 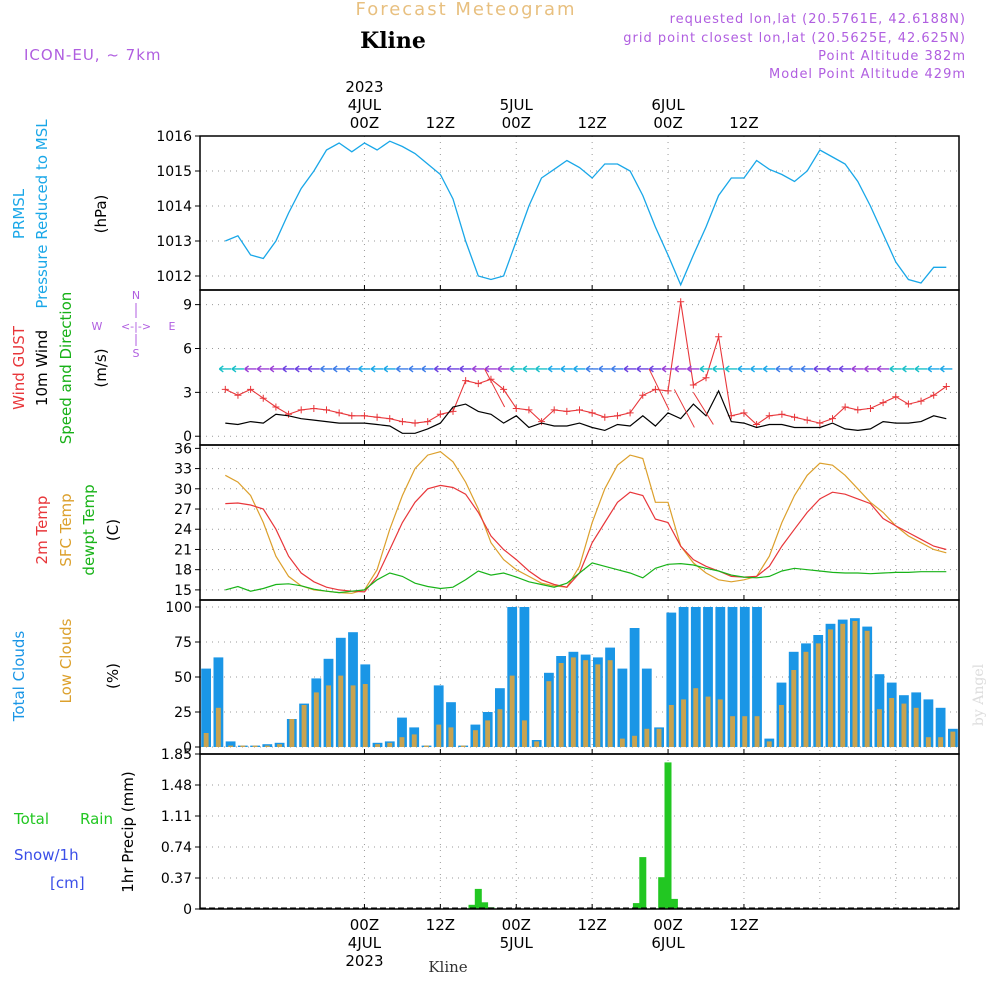 I want to click on clouds-ytick-label: 75, so click(x=183, y=643).